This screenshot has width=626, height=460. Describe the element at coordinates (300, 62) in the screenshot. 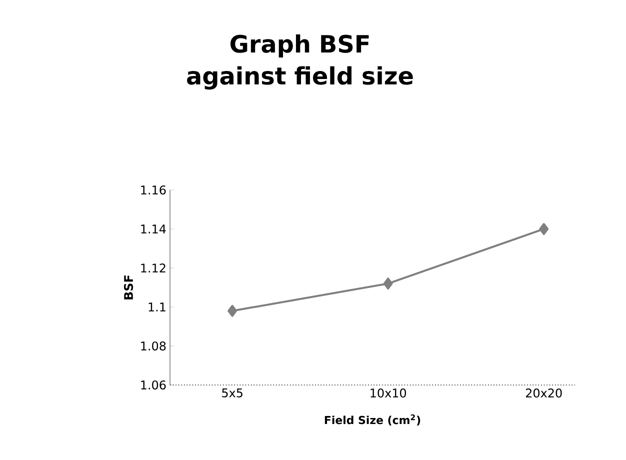

I see `chart-title: Graph BSF against field size` at that location.